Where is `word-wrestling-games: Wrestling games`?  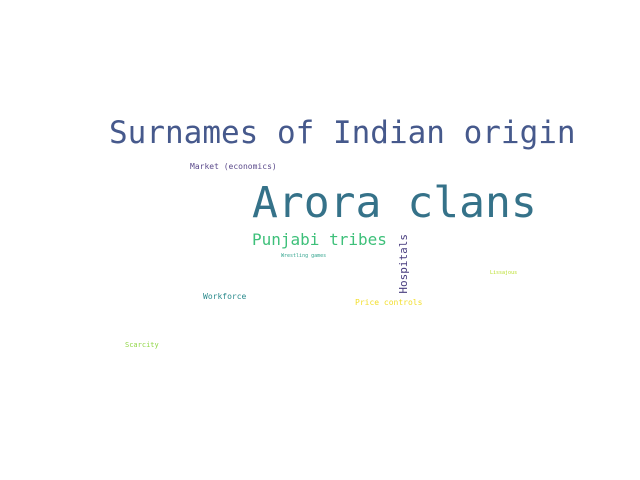 word-wrestling-games: Wrestling games is located at coordinates (304, 256).